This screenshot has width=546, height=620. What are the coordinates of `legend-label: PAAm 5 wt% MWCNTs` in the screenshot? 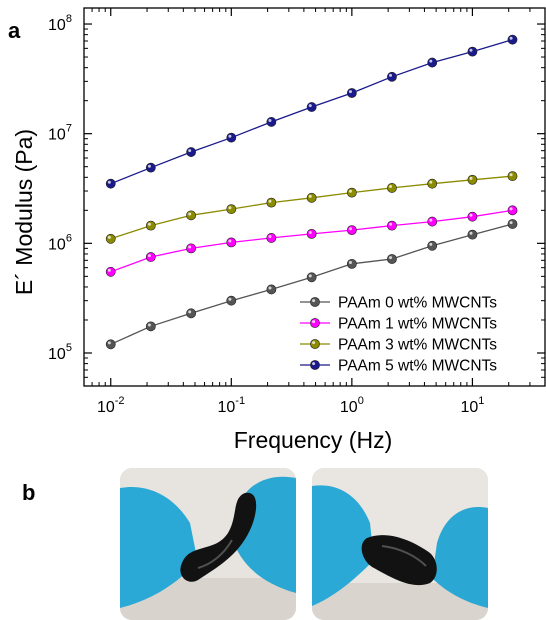 It's located at (417, 366).